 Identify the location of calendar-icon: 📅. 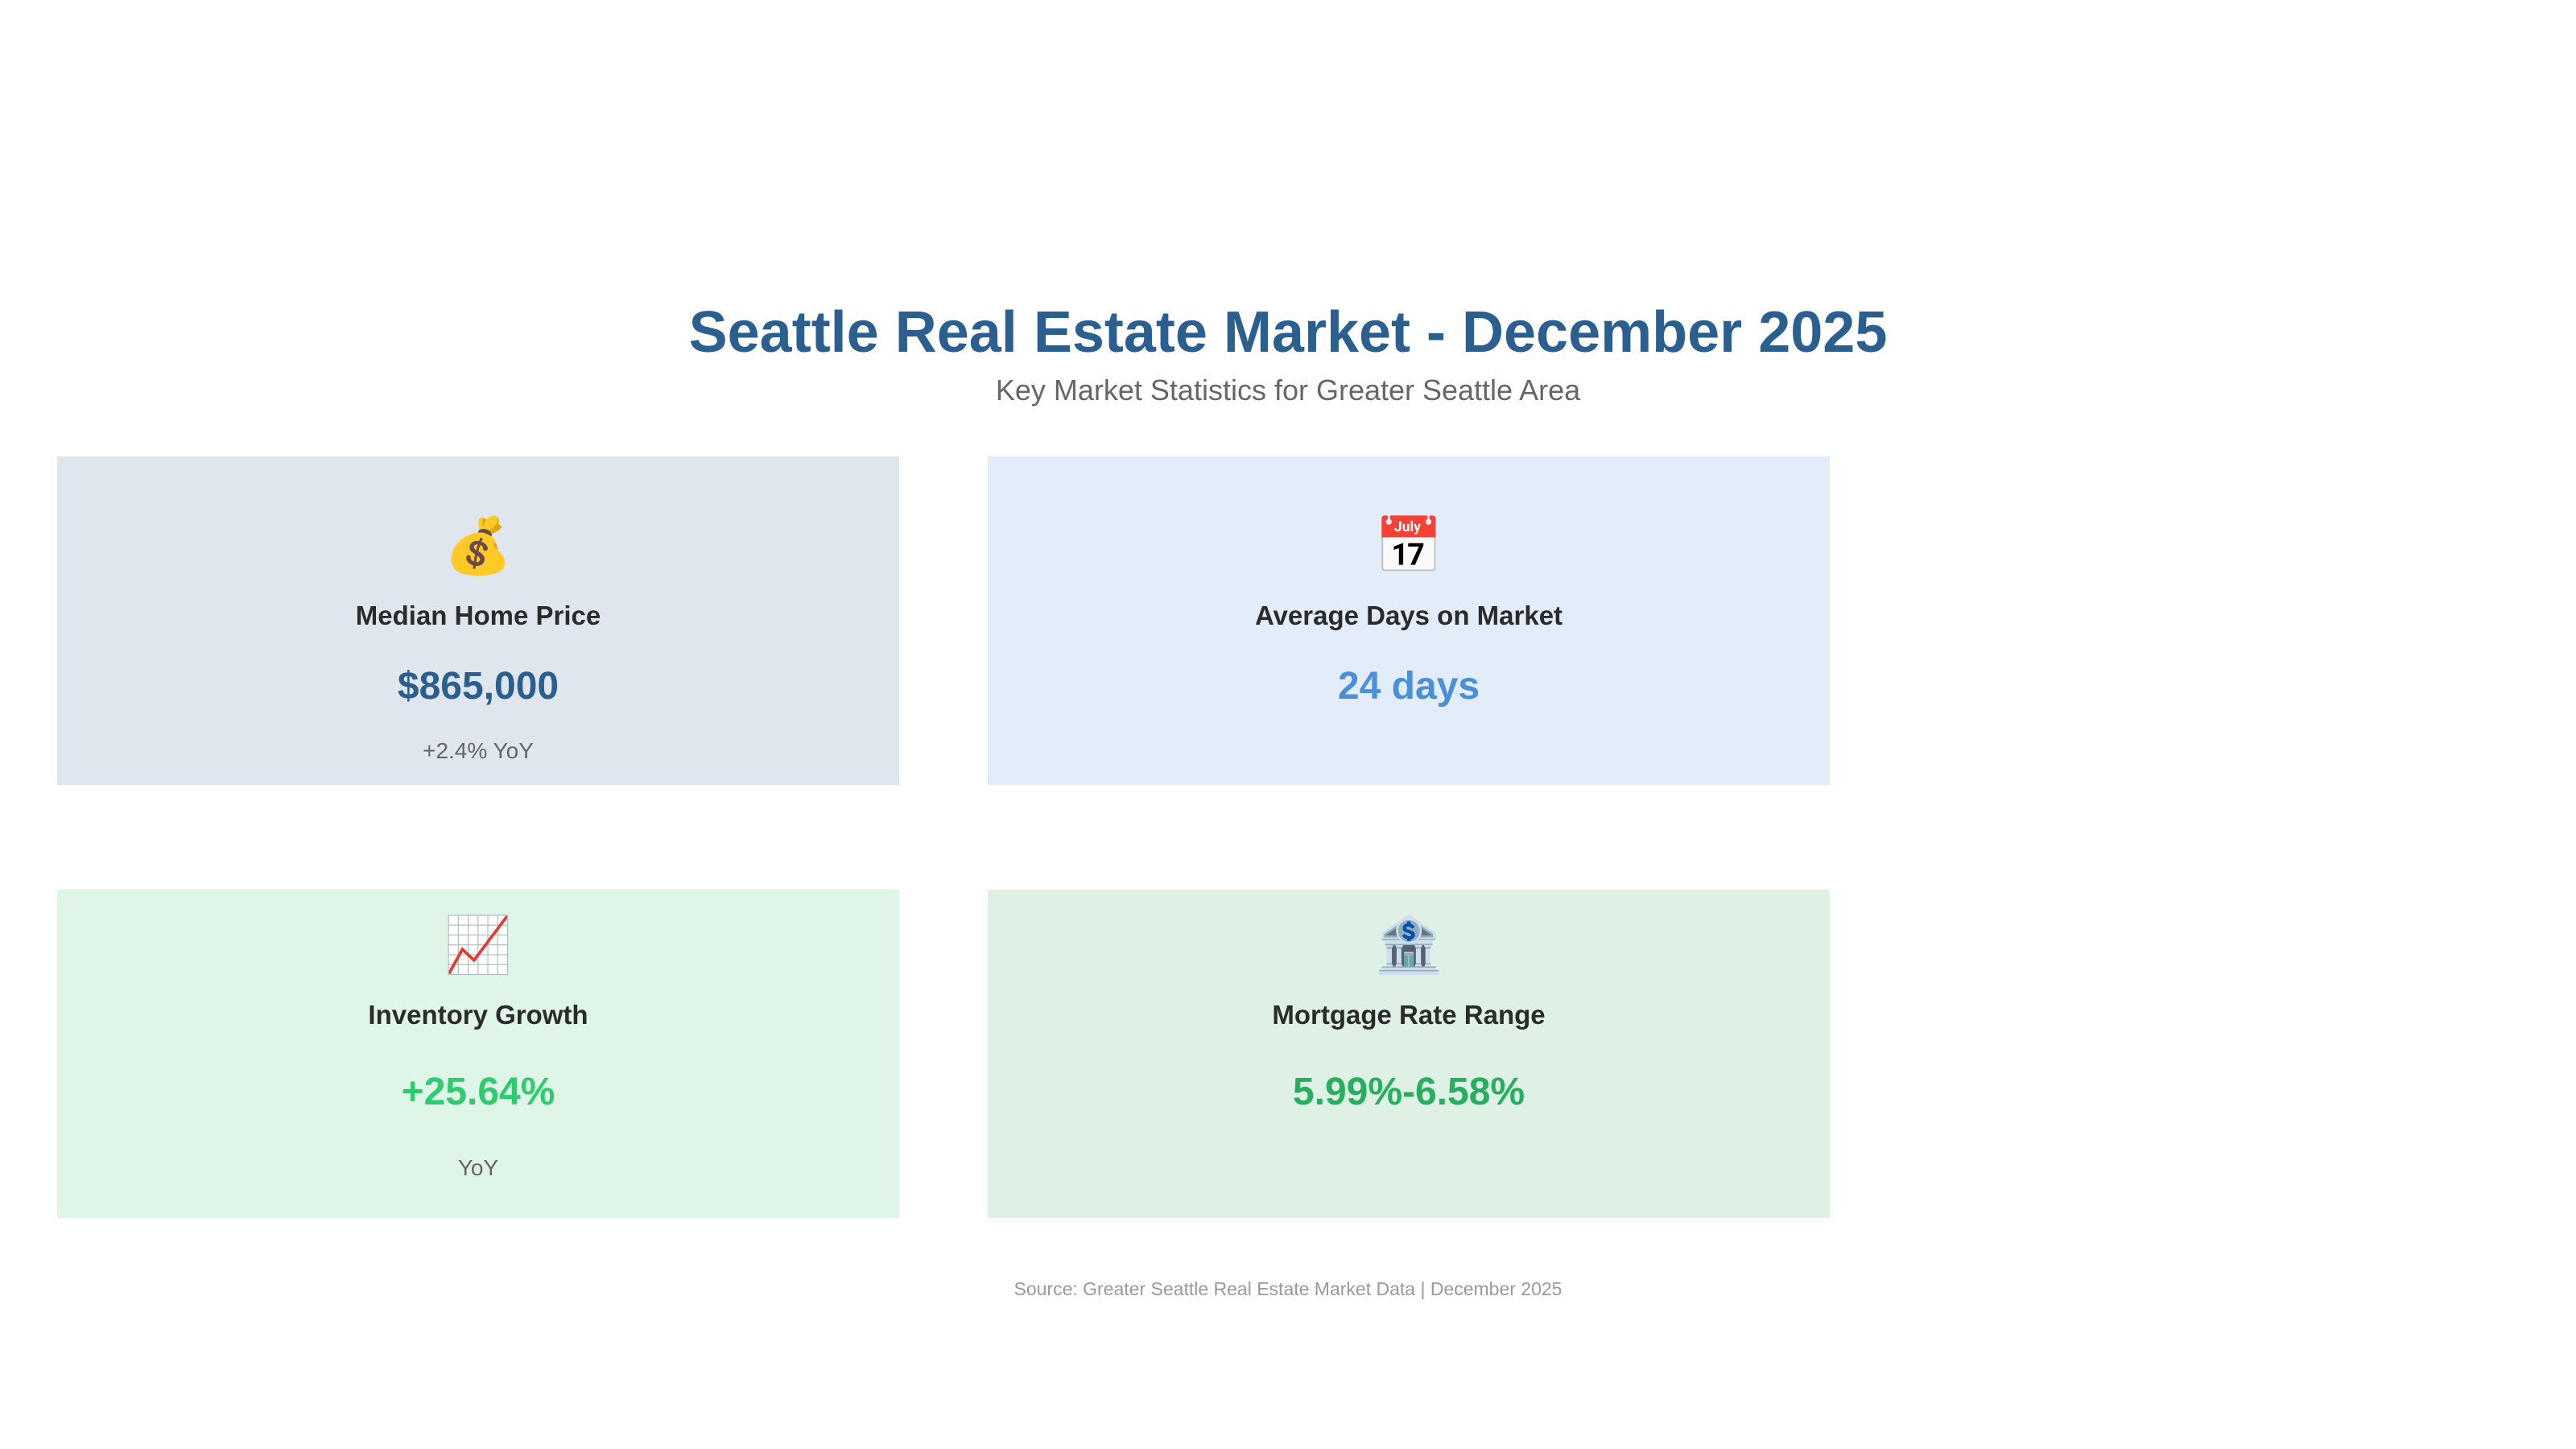
(1408, 546).